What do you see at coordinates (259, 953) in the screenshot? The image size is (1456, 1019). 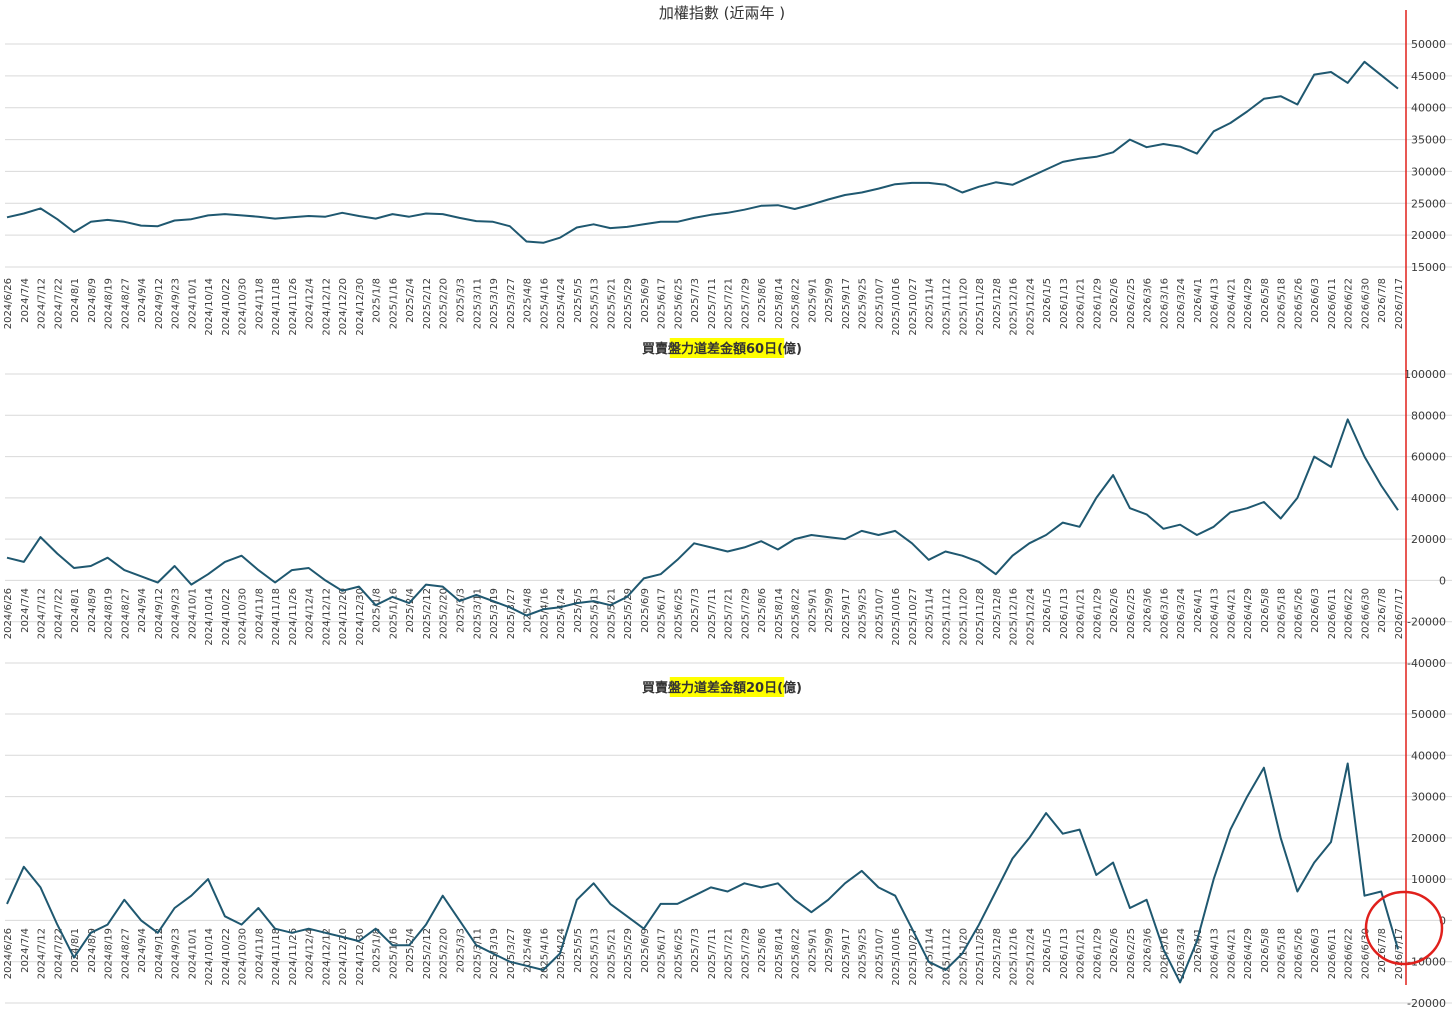 I see `x-tick-label: 2024/11/8` at bounding box center [259, 953].